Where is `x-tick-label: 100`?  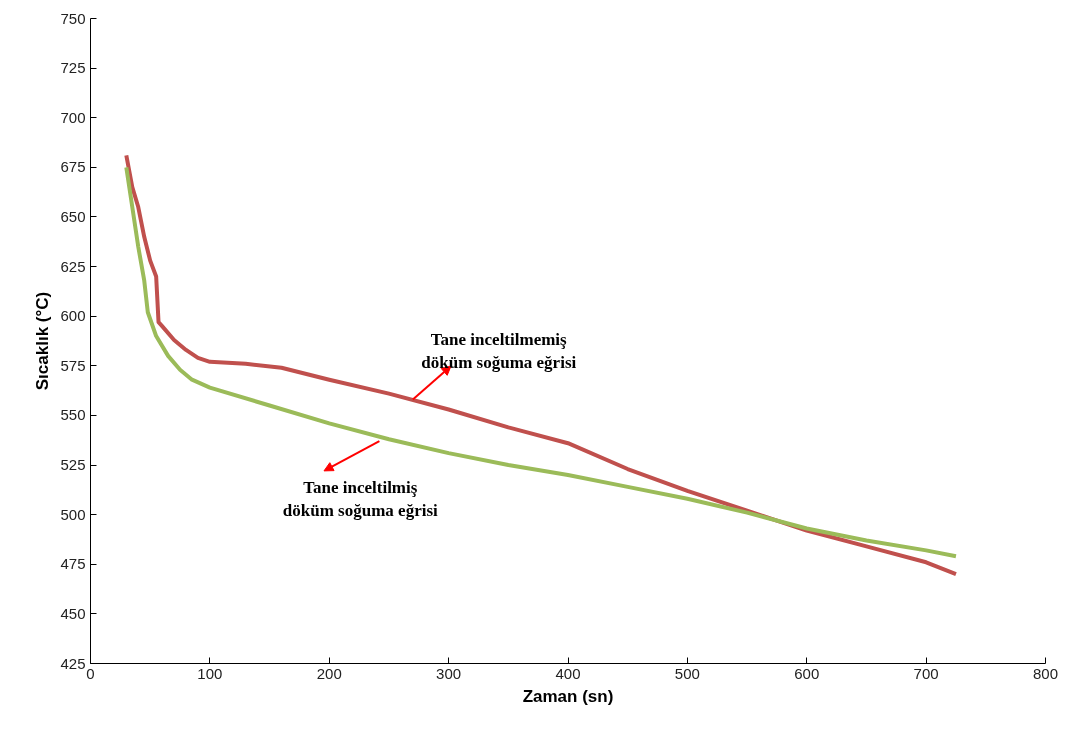 x-tick-label: 100 is located at coordinates (210, 673).